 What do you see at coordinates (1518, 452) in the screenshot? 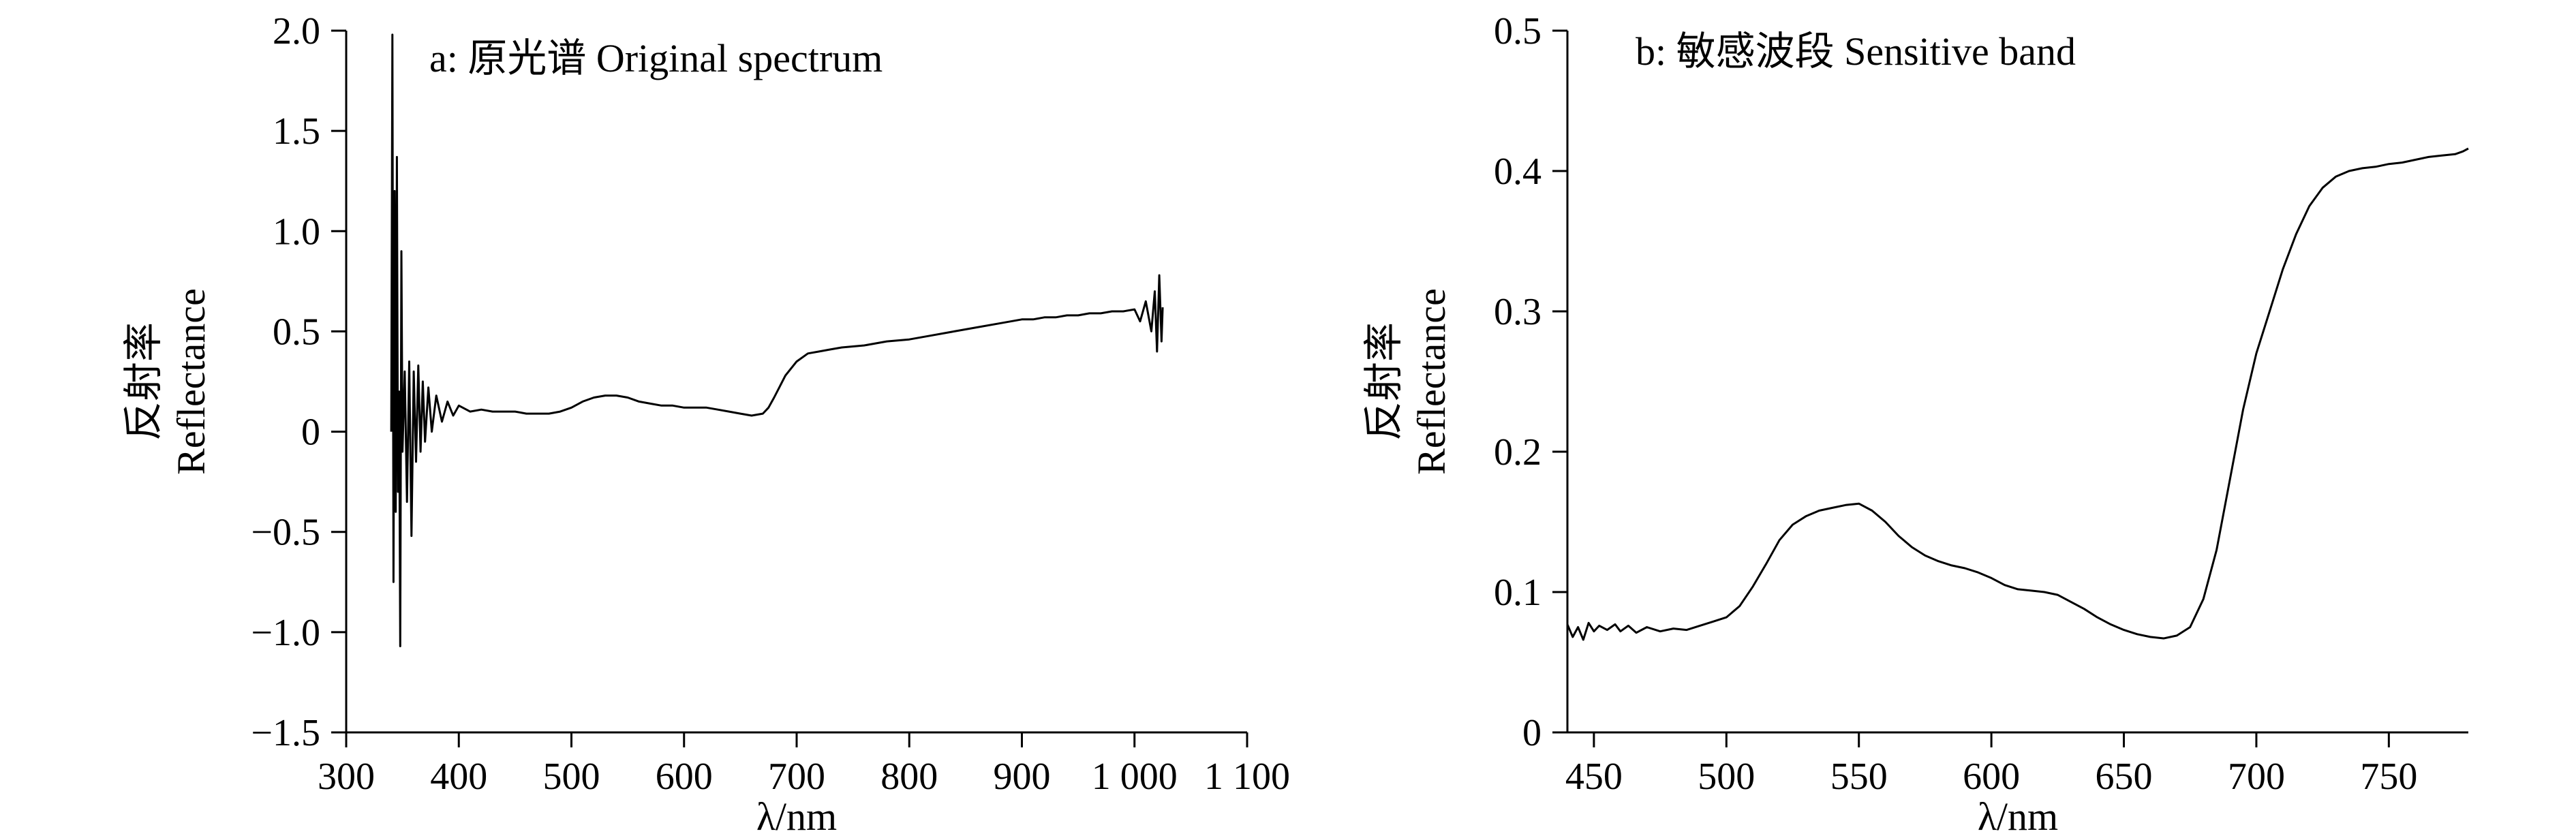
I see `y-tick-label: 0.2` at bounding box center [1518, 452].